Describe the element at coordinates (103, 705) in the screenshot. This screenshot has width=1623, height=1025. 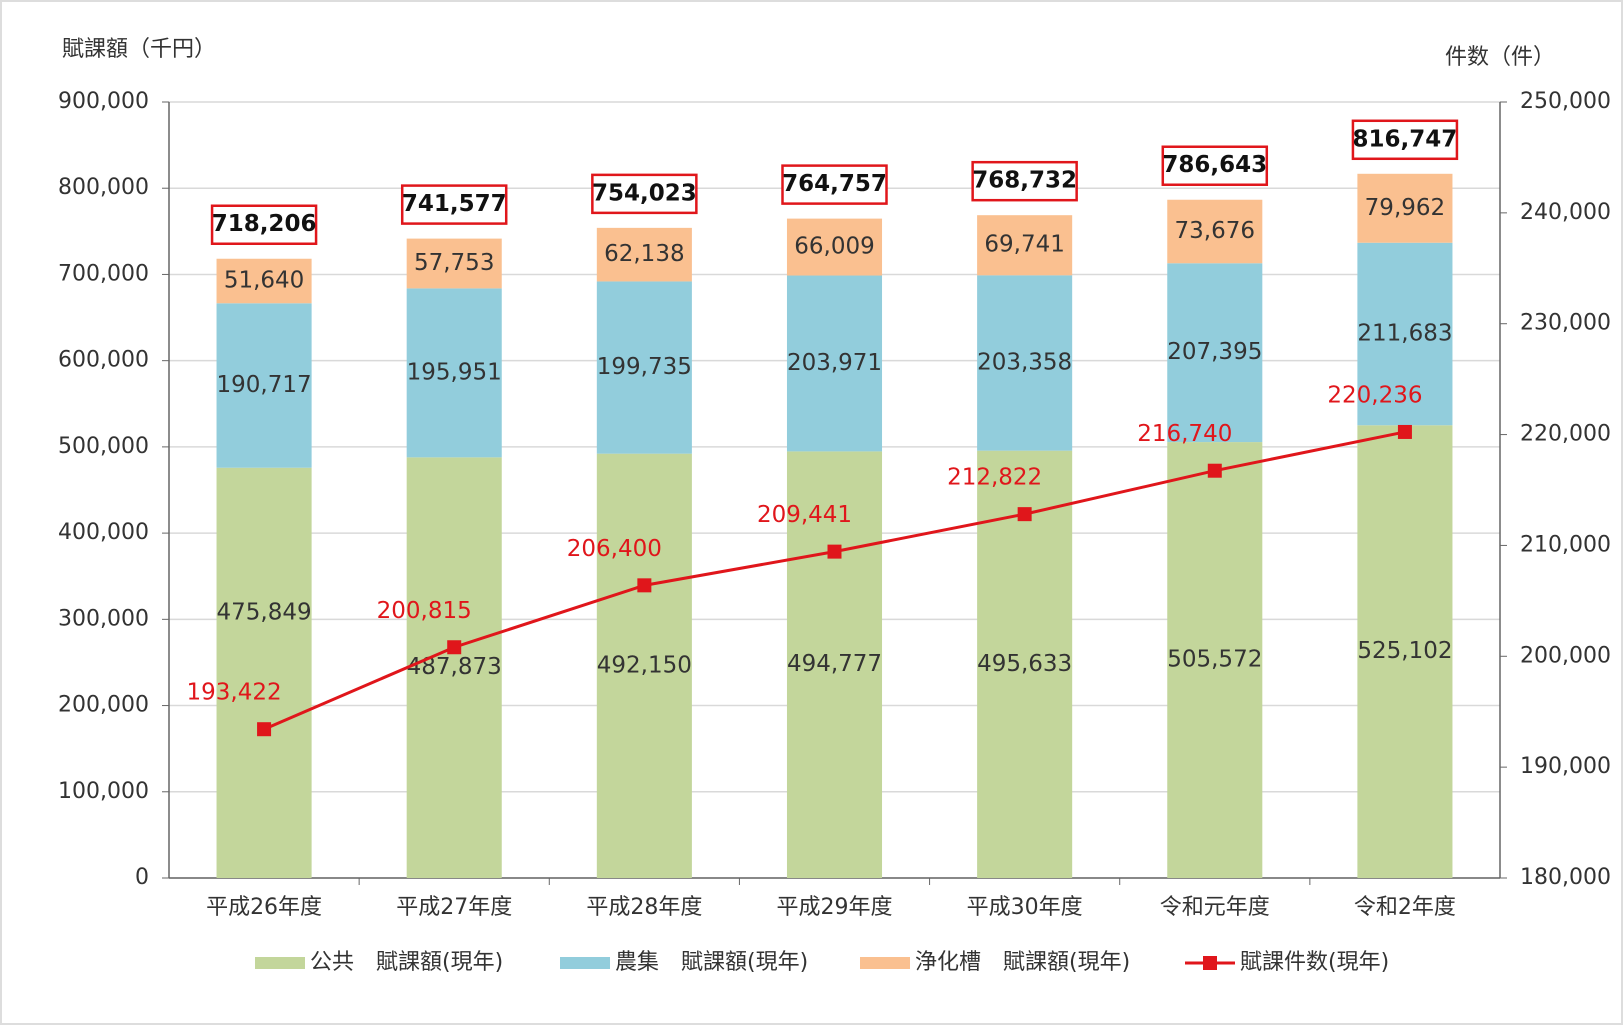
I see `y-tick-label: 200,000` at that location.